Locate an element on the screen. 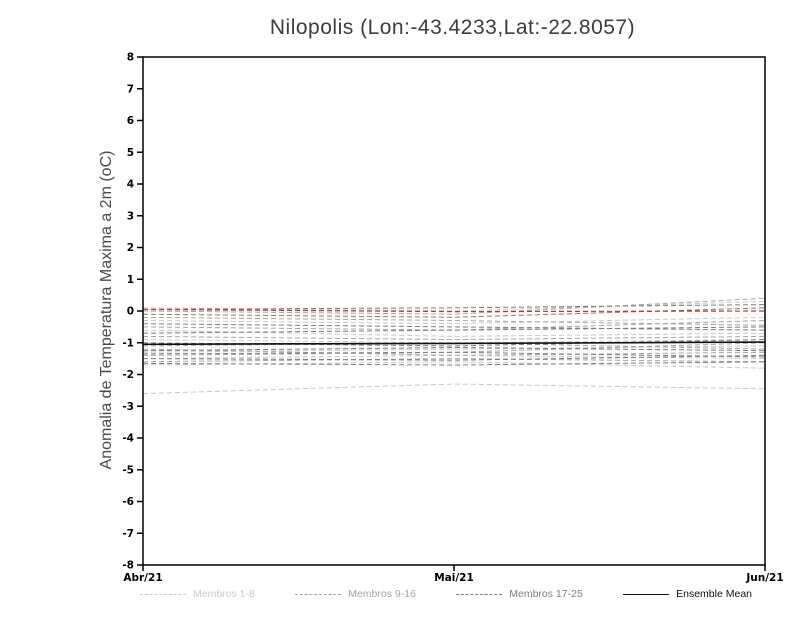 Image resolution: width=800 pixels, height=618 pixels. y-tick-label: -5 is located at coordinates (128, 470).